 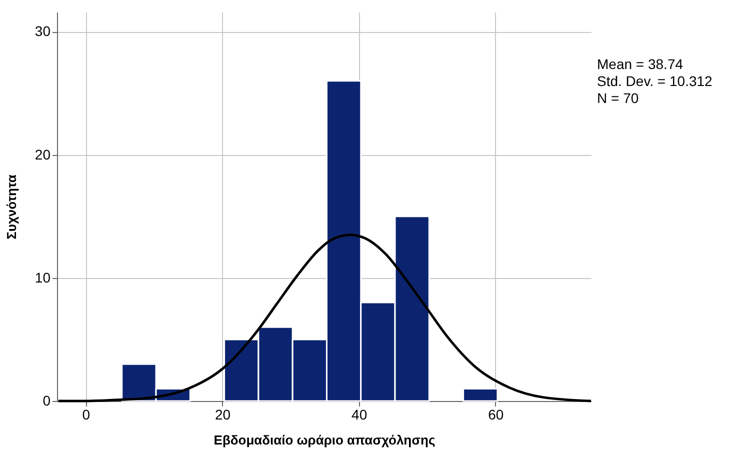 What do you see at coordinates (618, 98) in the screenshot?
I see `text: N = 70` at bounding box center [618, 98].